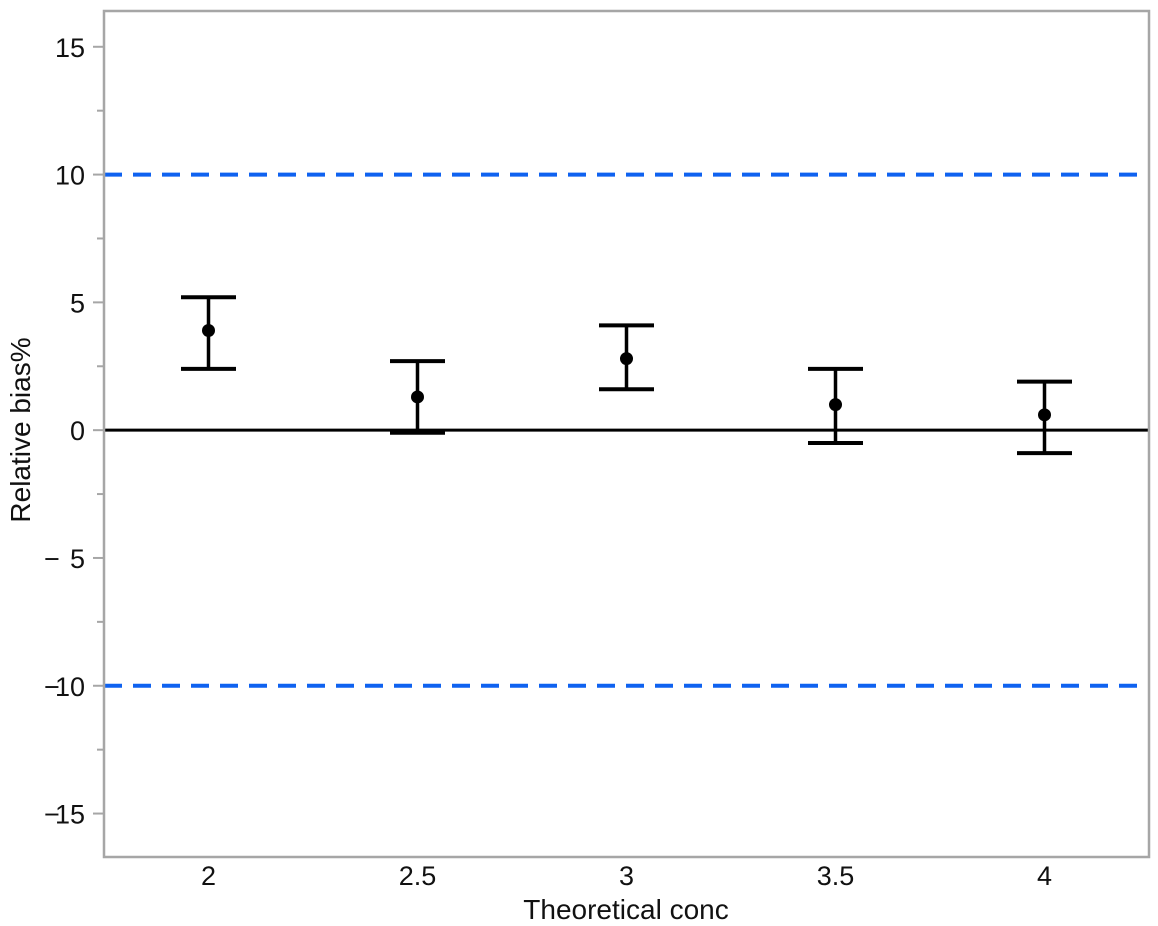  Describe the element at coordinates (77, 431) in the screenshot. I see `y-tick-label: 0` at that location.